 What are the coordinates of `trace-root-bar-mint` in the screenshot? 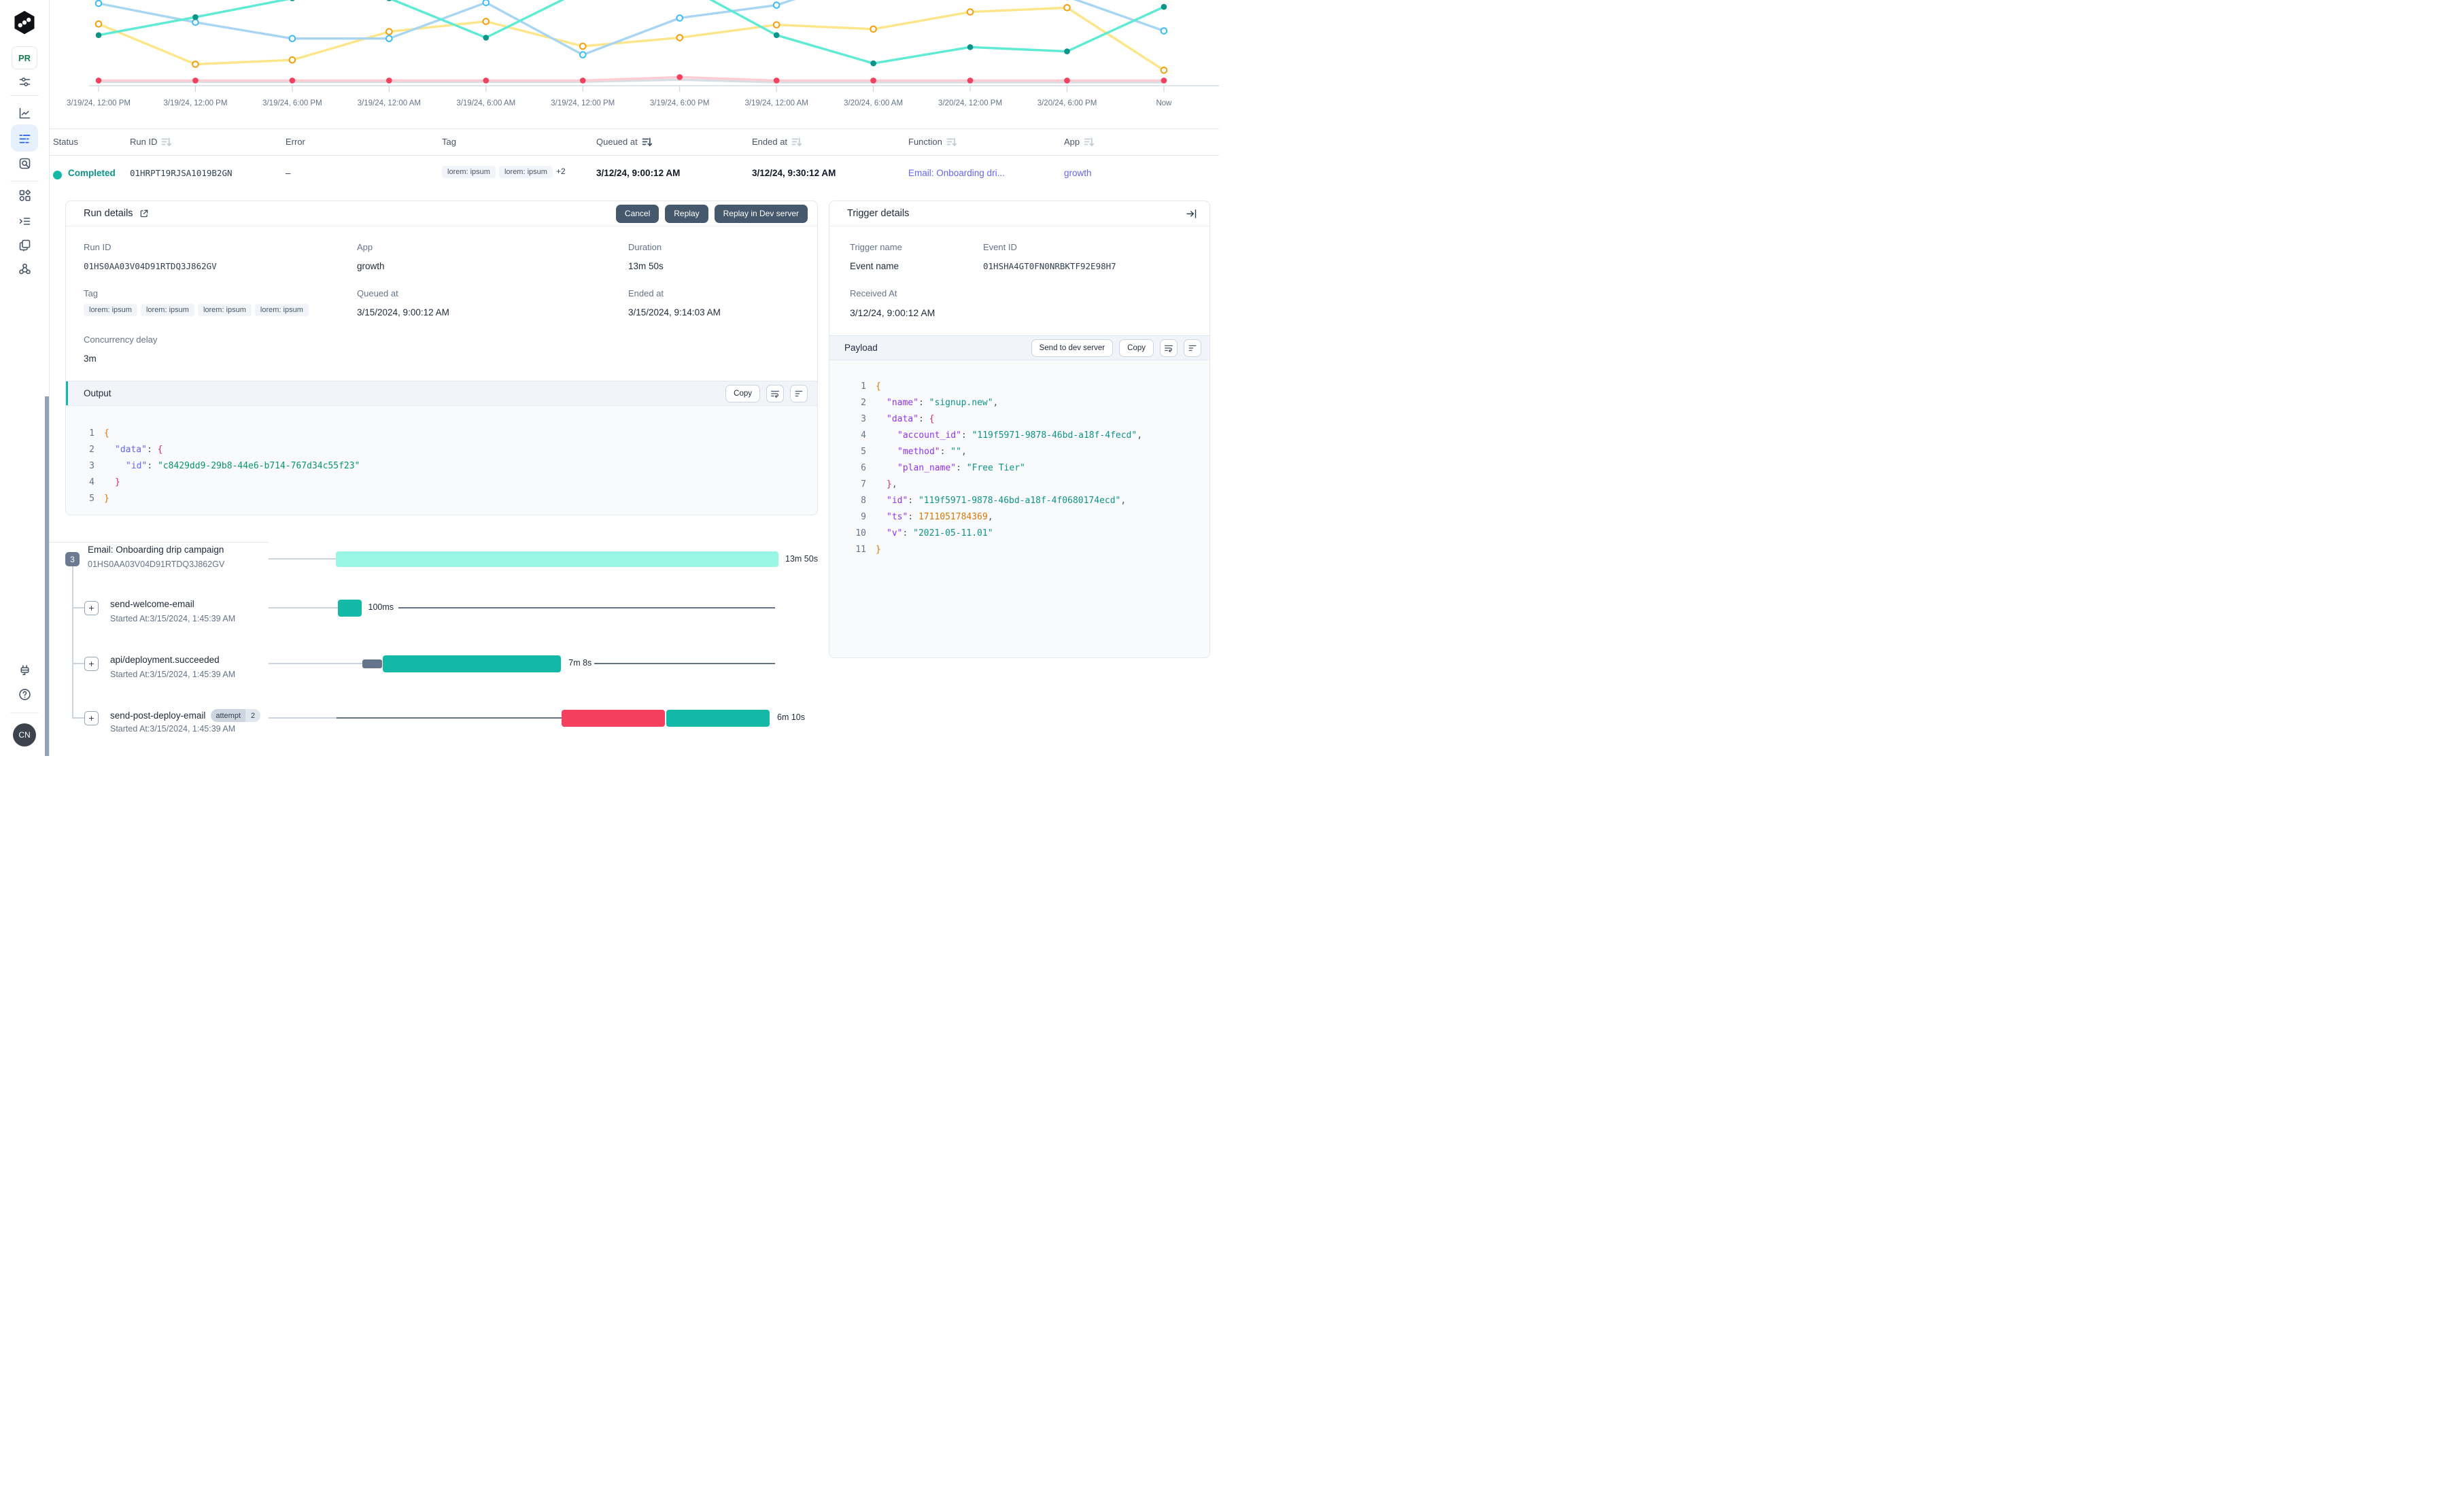 It's located at (557, 559).